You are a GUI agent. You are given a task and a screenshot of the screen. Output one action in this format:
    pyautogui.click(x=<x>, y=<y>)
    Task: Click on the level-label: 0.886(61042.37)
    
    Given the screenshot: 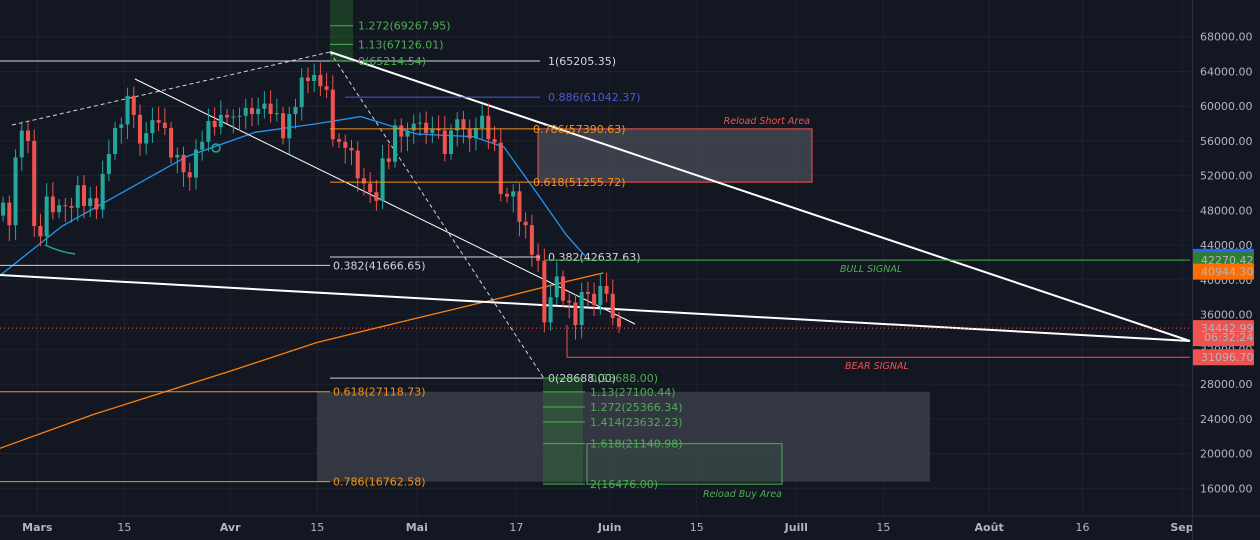 What is the action you would take?
    pyautogui.click(x=594, y=97)
    